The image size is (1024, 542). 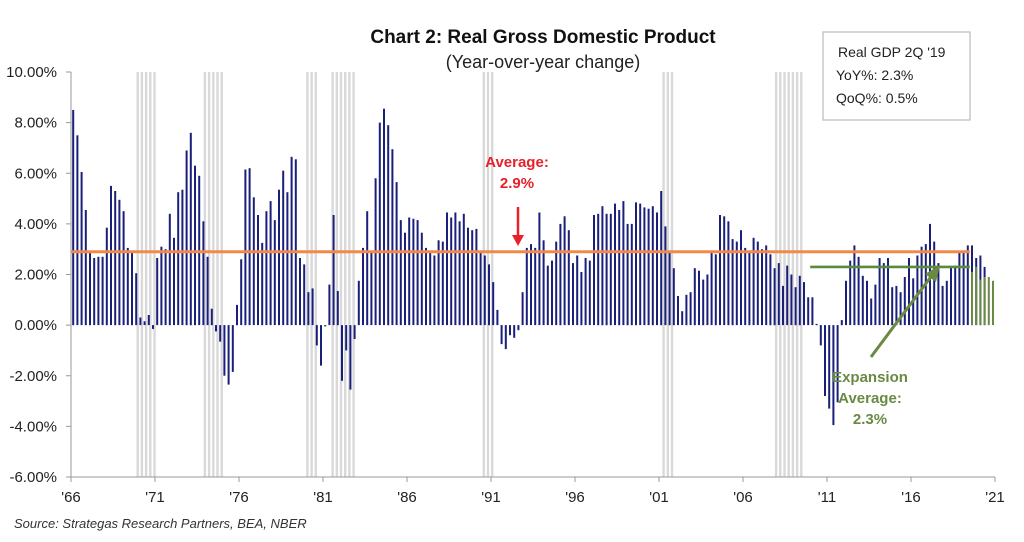 What do you see at coordinates (659, 497) in the screenshot?
I see `x-tick-label: '01` at bounding box center [659, 497].